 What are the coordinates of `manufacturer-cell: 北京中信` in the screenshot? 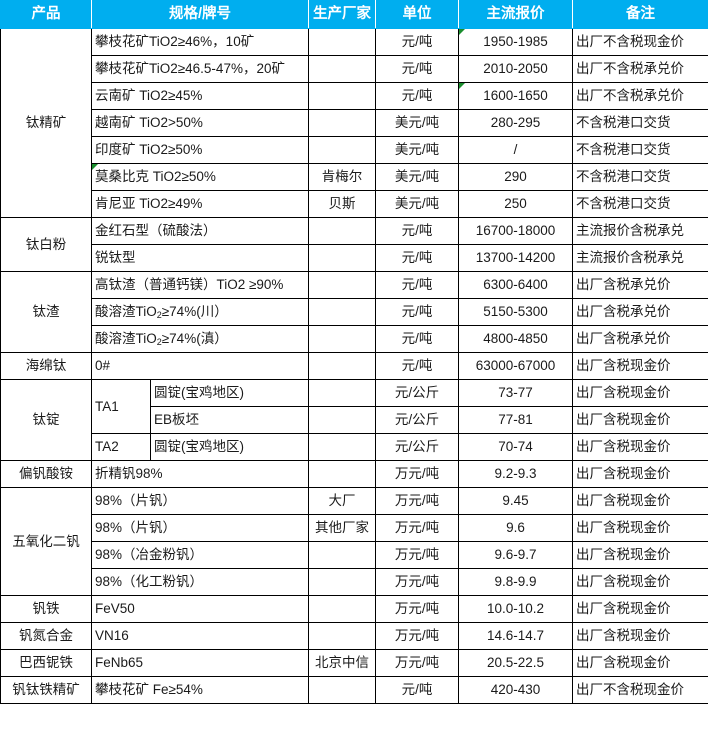 It's located at (342, 663).